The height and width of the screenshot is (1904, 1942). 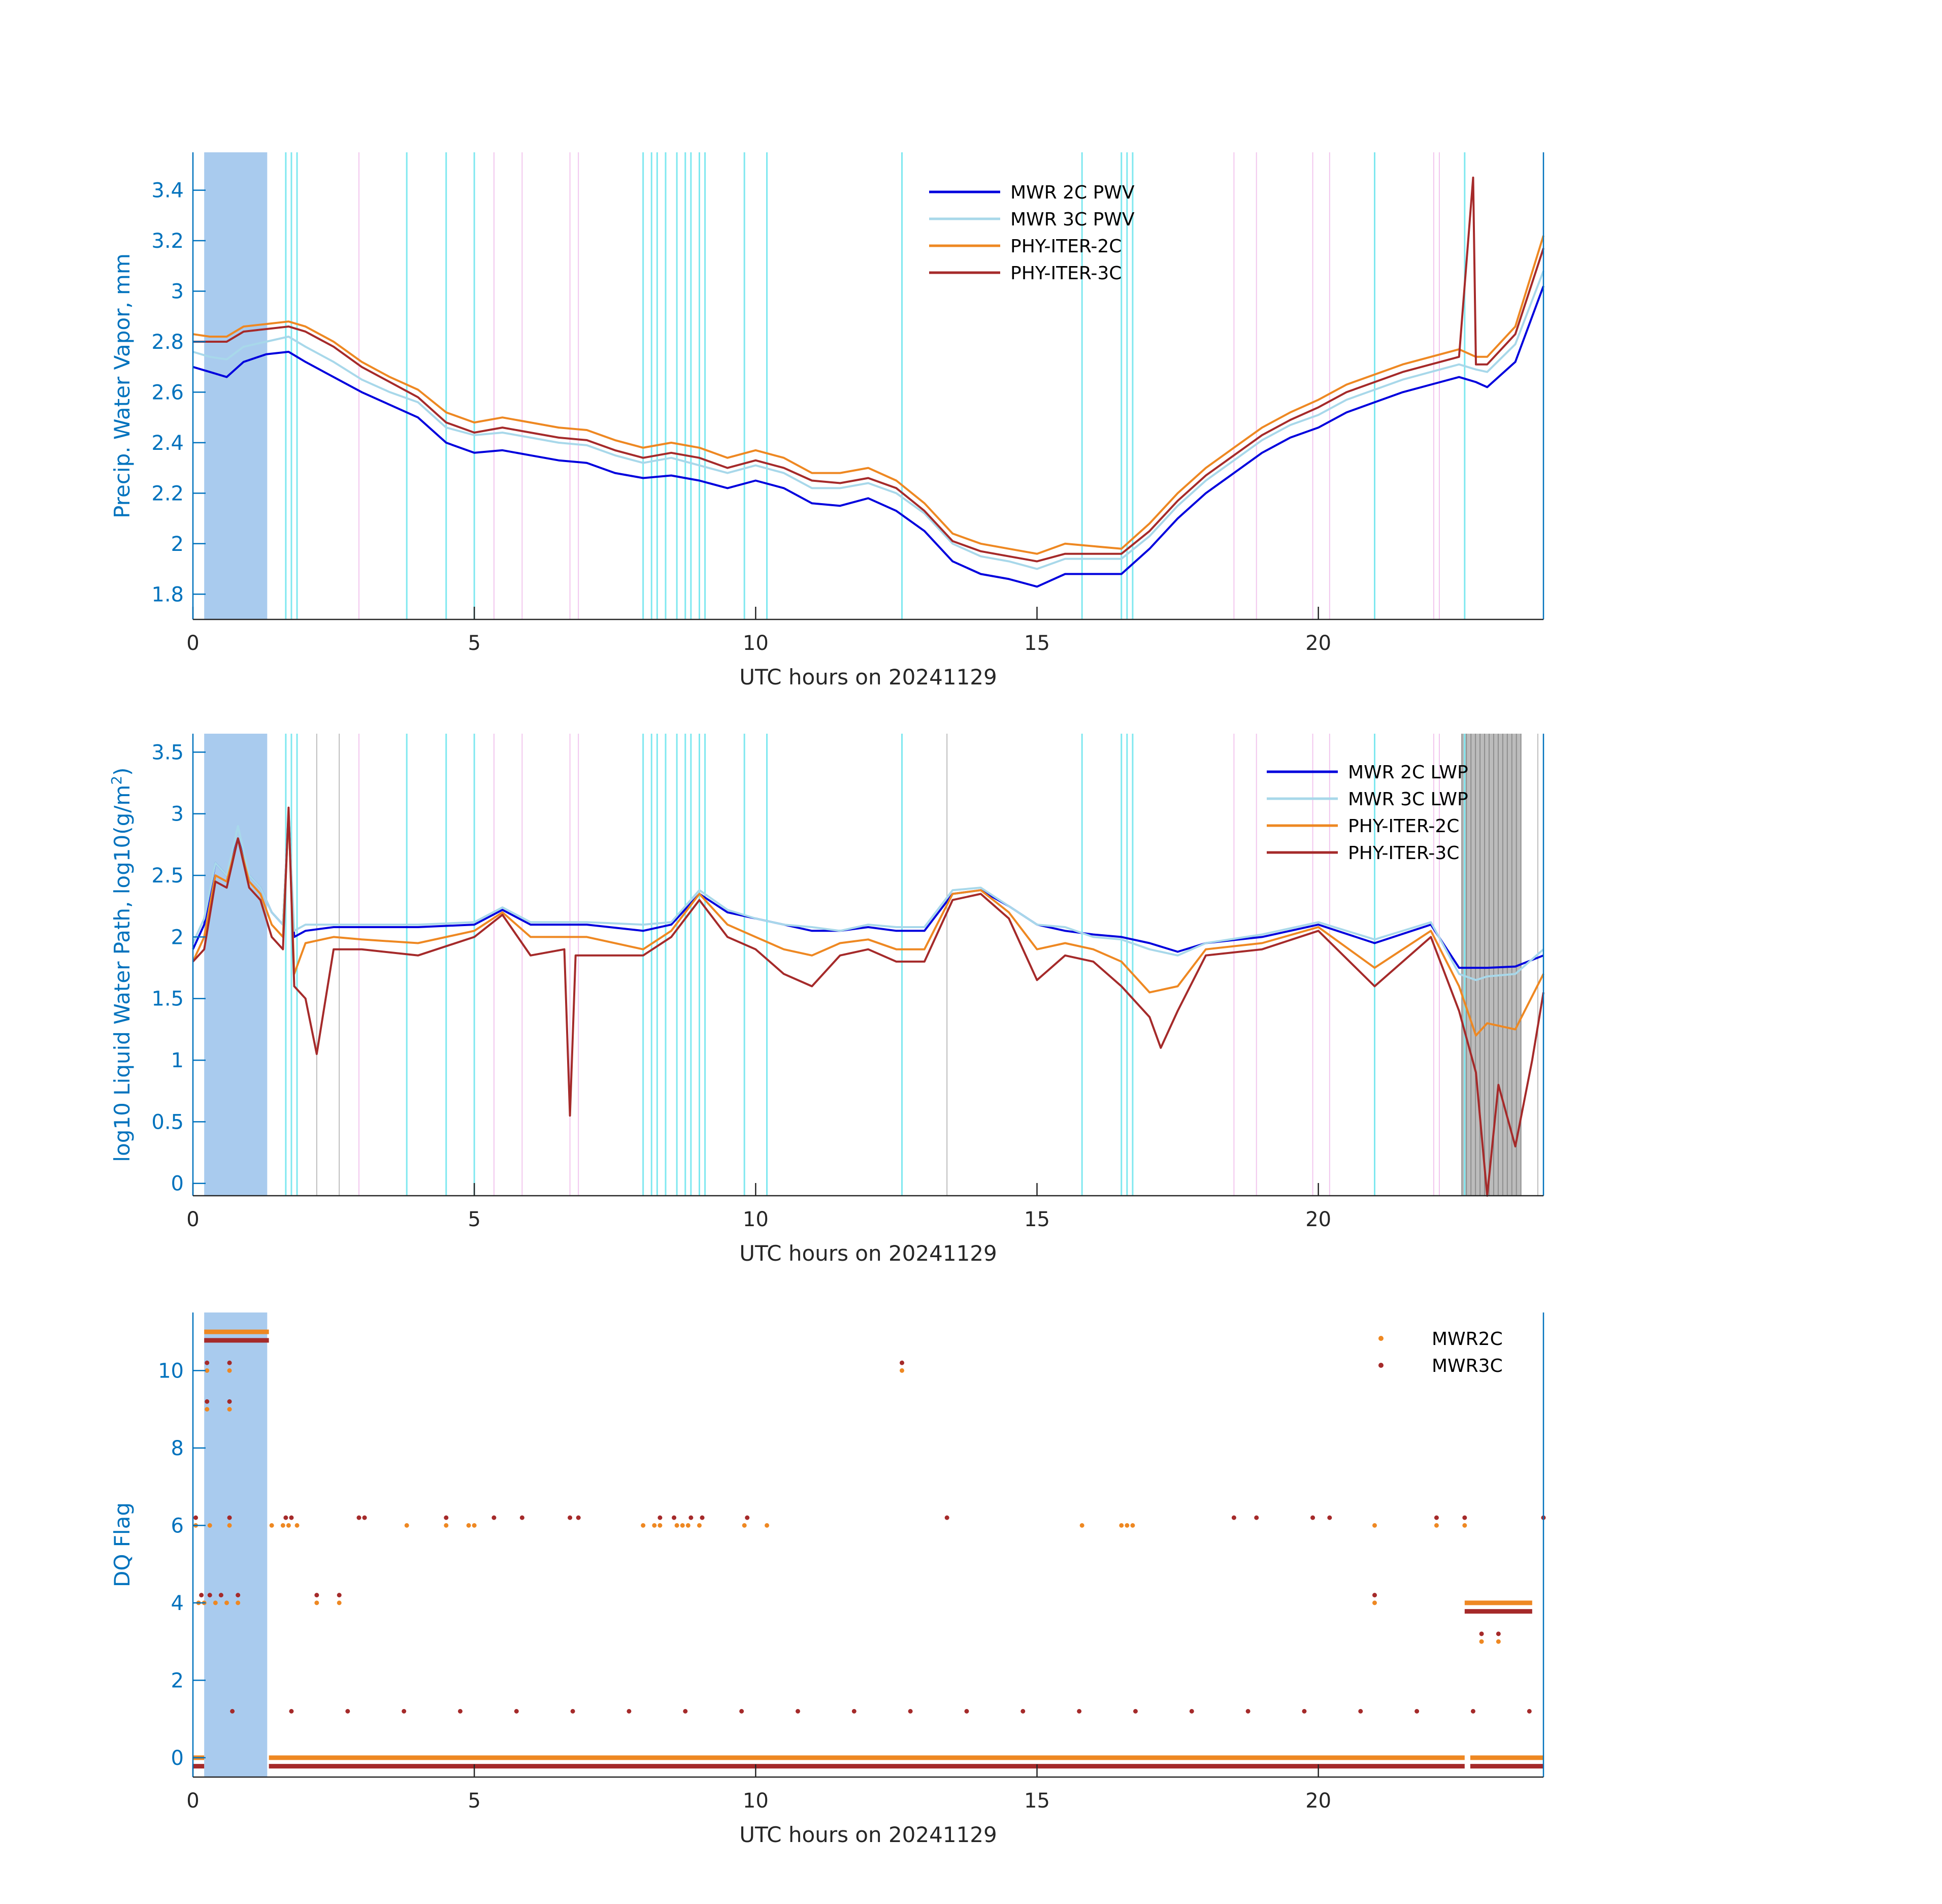 I want to click on lwp-y-axis-title-main: log10 Liquid Water Path, log10(g/m, so click(x=122, y=974).